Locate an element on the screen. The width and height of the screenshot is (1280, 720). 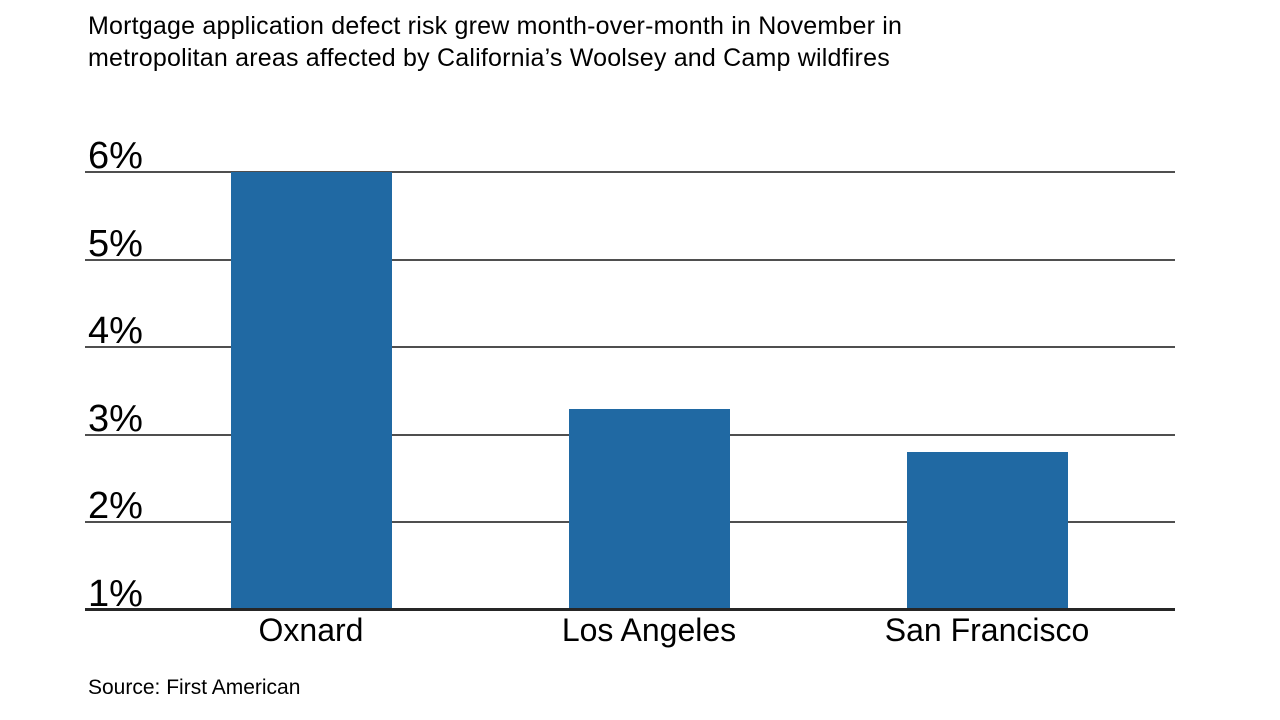
x-category-label-oxnard: Oxnard is located at coordinates (311, 630).